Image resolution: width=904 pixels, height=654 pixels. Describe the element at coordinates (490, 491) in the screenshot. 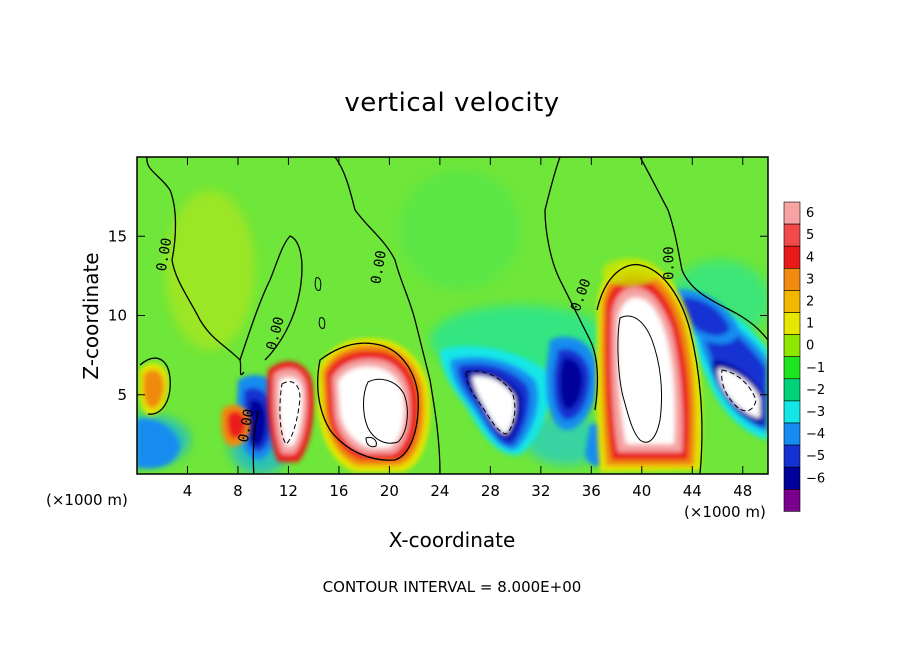

I see `x-tick-label: 28` at that location.